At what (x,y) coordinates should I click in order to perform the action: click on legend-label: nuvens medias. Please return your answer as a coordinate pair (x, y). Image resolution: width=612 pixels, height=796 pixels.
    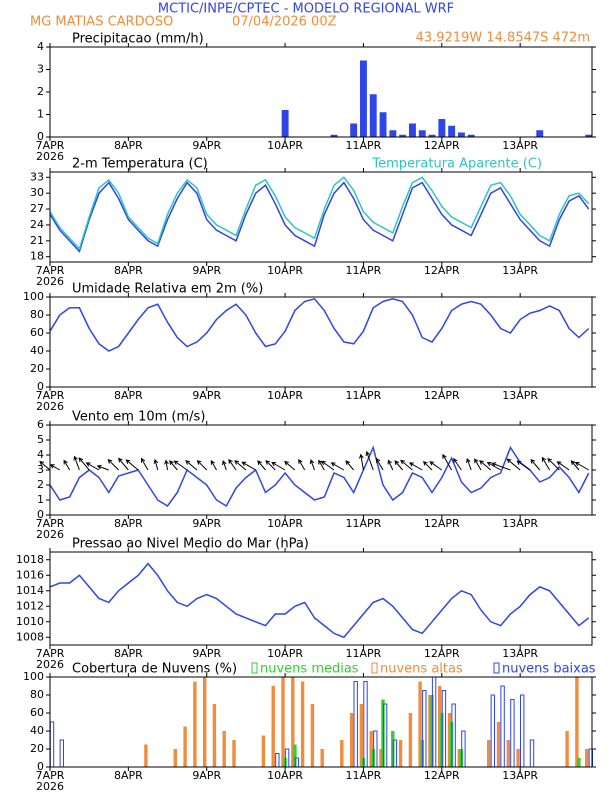
    Looking at the image, I should click on (309, 669).